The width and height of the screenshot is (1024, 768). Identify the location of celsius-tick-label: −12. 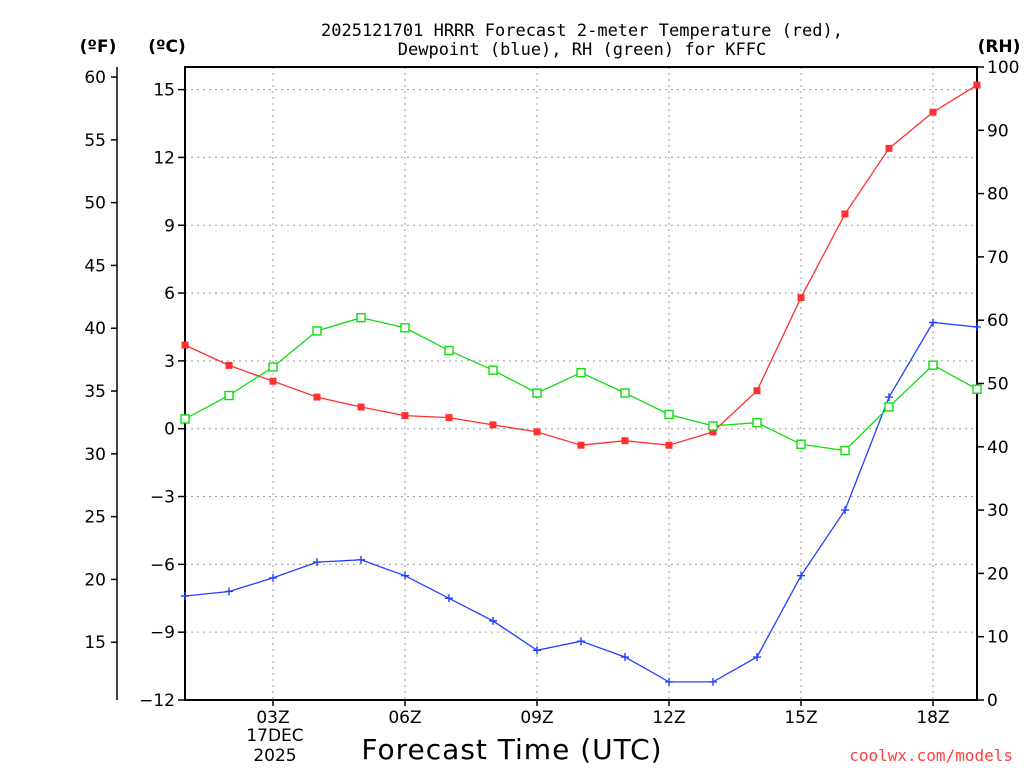
(157, 701).